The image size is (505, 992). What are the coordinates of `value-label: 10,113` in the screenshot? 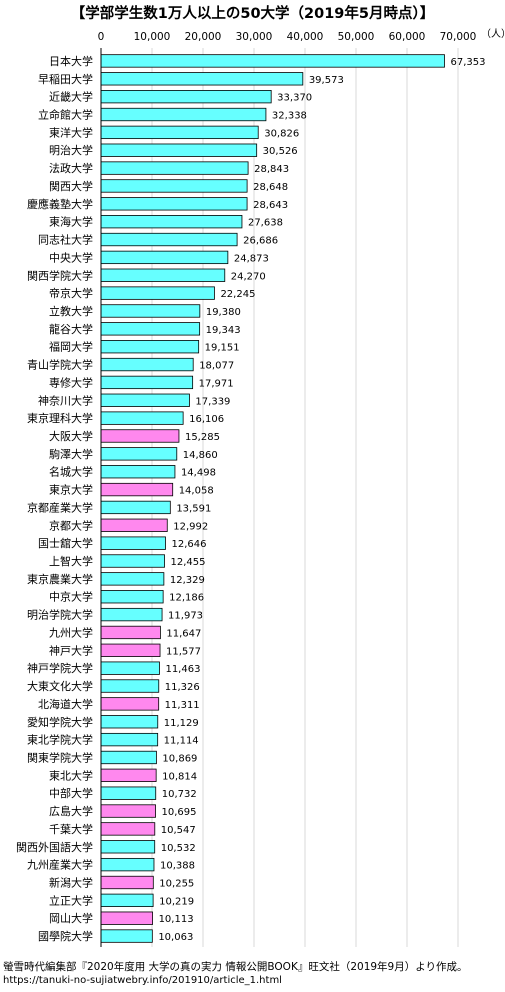 It's located at (176, 919).